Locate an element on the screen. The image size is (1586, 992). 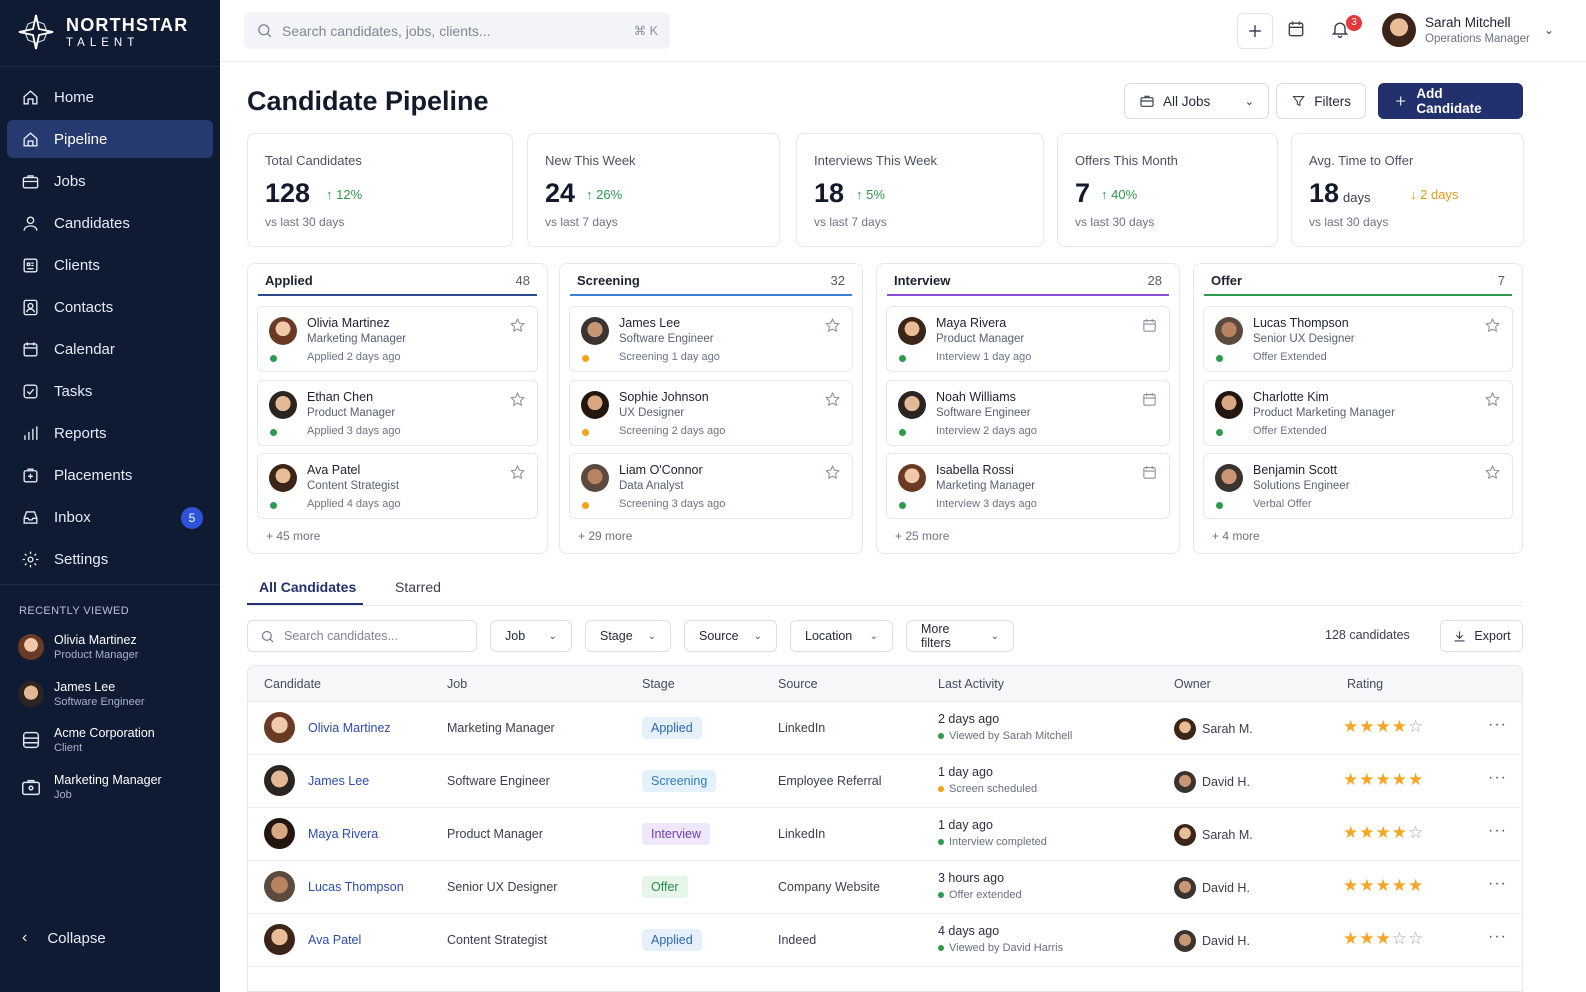
global-search-input: Search candidates, jobs, clients... ⌘ K is located at coordinates (457, 30).